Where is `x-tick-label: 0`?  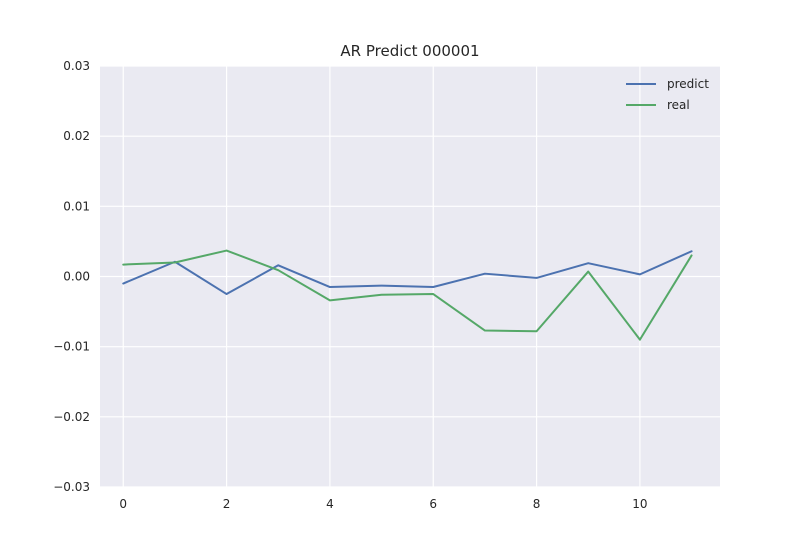
x-tick-label: 0 is located at coordinates (123, 504).